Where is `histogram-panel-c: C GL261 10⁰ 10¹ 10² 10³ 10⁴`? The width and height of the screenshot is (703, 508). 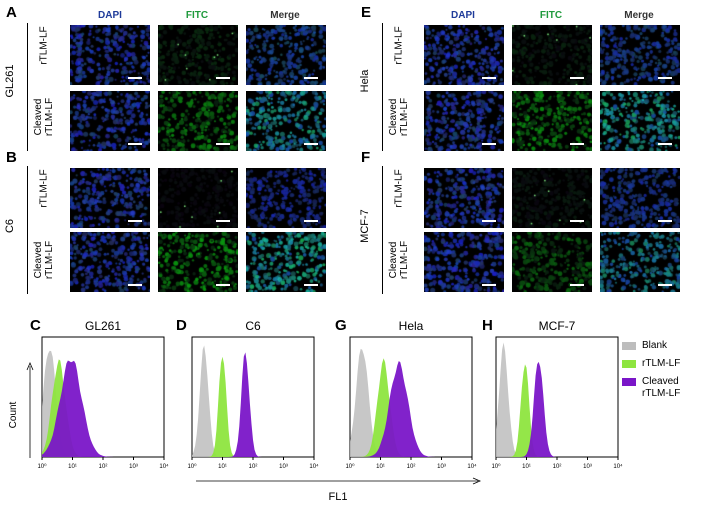
histogram-panel-c: C GL261 10⁰ 10¹ 10² 10³ 10⁴ is located at coordinates (99, 393).